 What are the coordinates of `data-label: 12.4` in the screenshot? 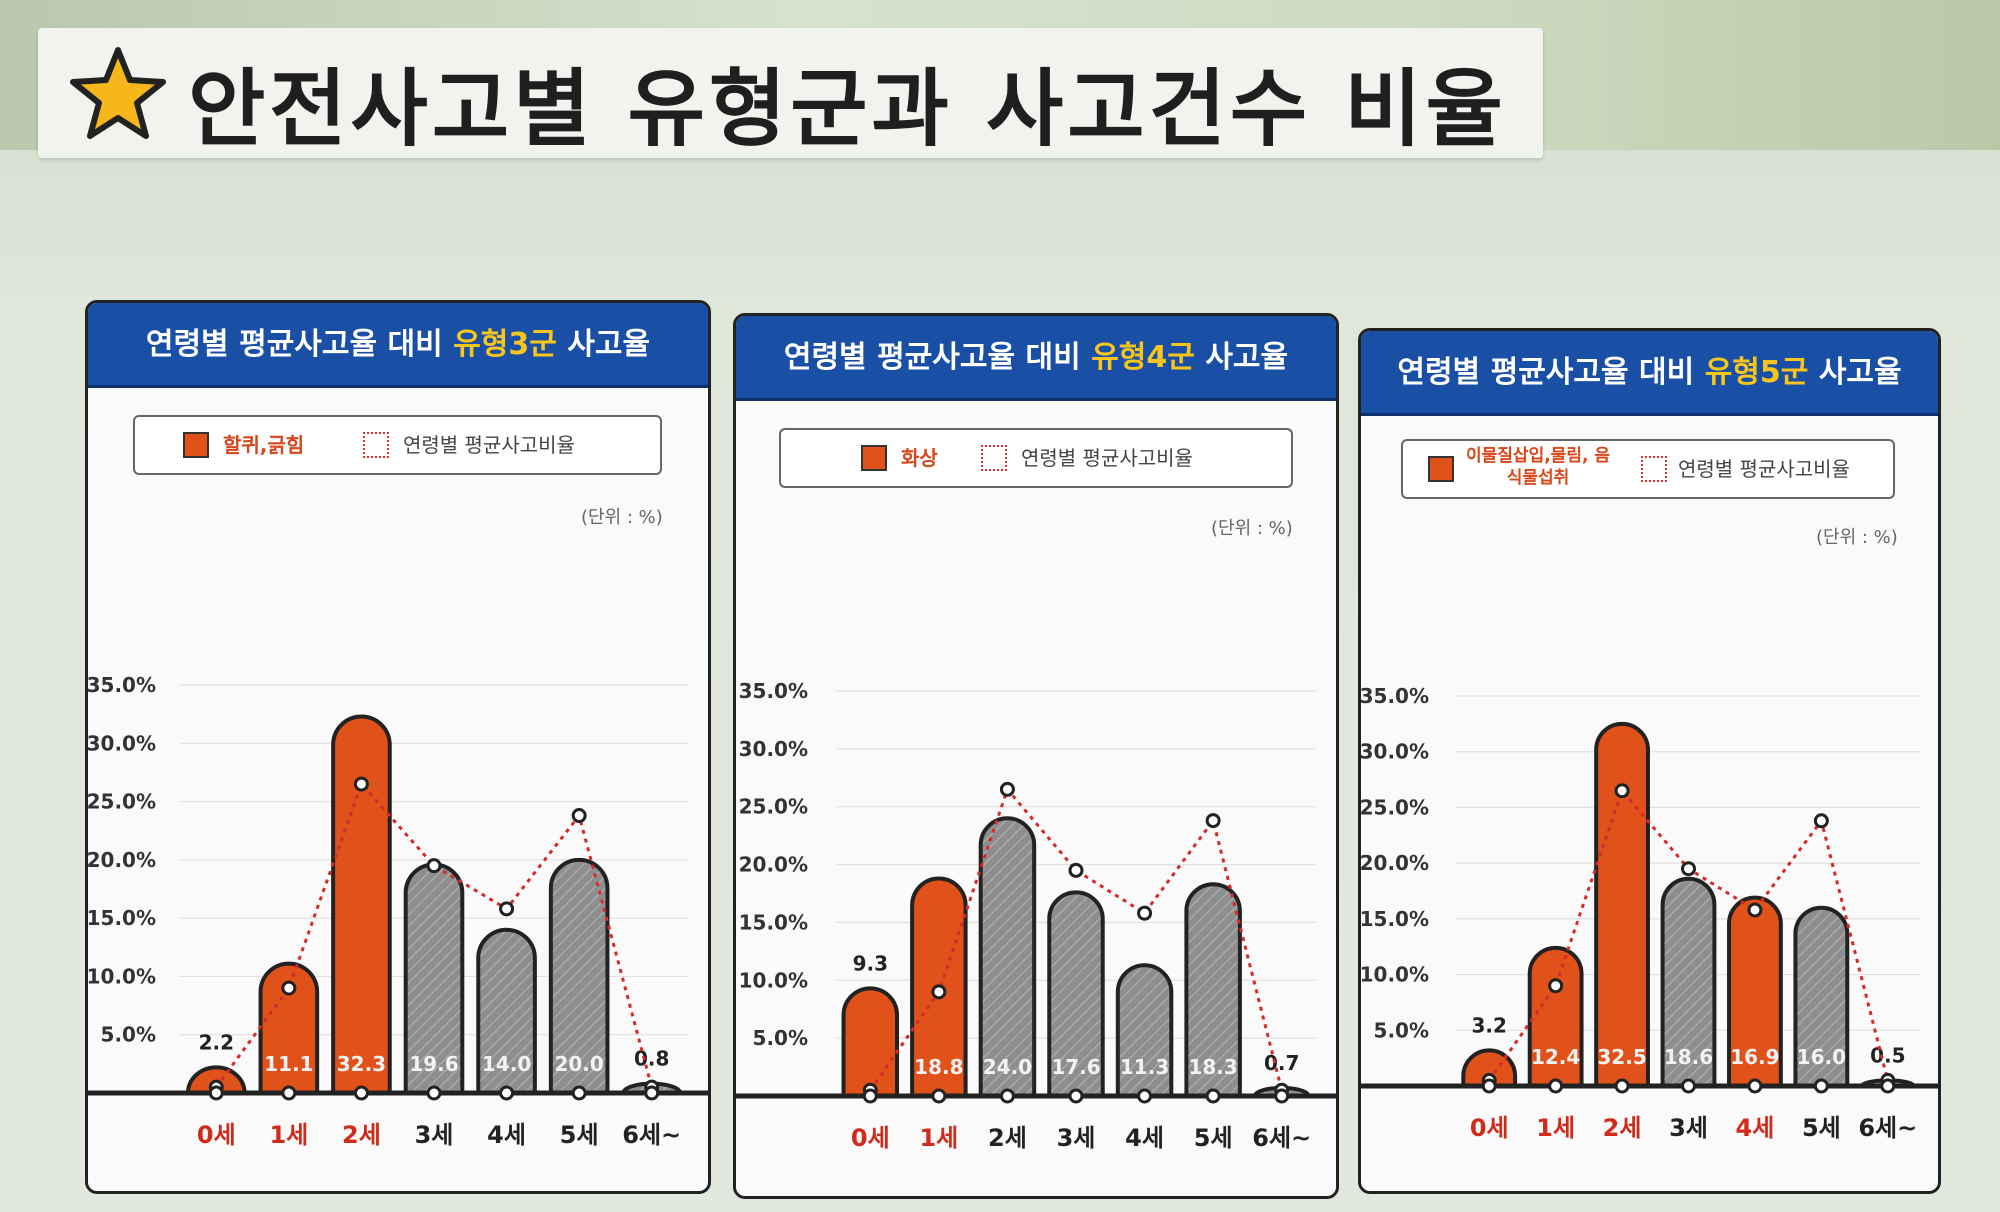 It's located at (1555, 1057).